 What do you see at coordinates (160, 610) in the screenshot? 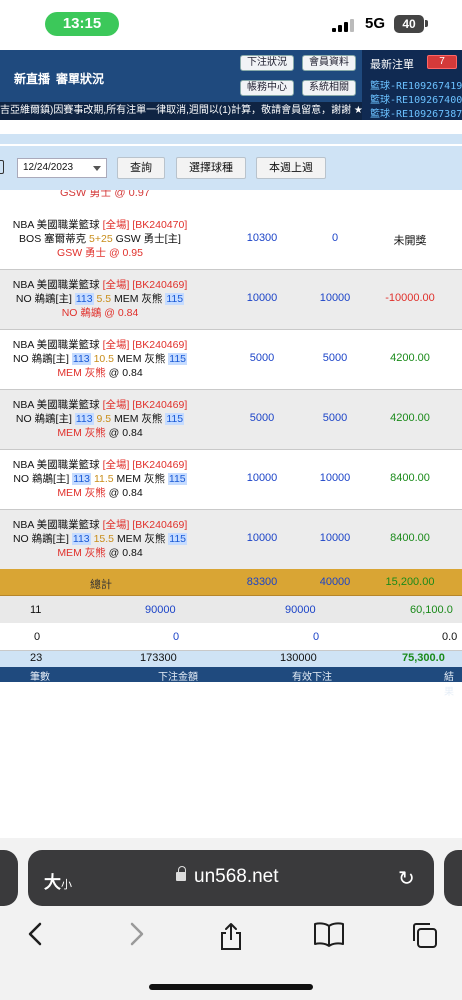
I see `summary-stake: 90000` at bounding box center [160, 610].